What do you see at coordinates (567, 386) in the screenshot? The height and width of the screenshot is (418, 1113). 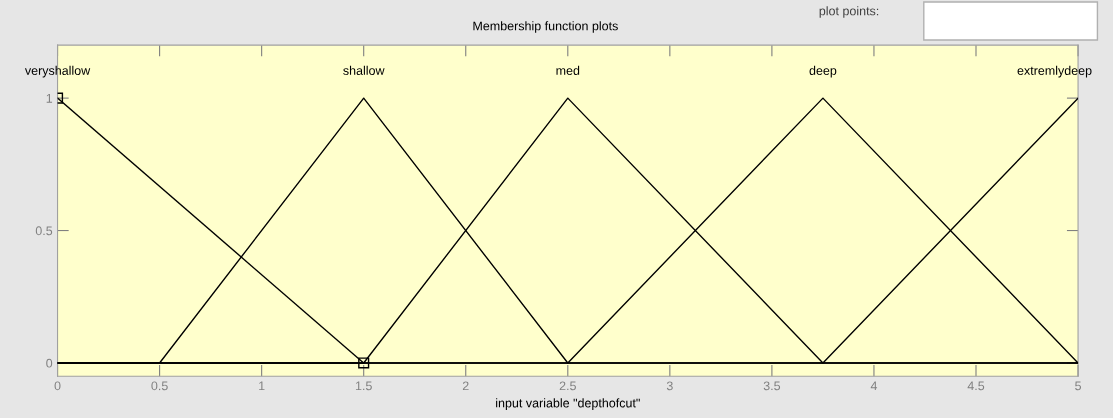 I see `x-tick-label: 2.5` at bounding box center [567, 386].